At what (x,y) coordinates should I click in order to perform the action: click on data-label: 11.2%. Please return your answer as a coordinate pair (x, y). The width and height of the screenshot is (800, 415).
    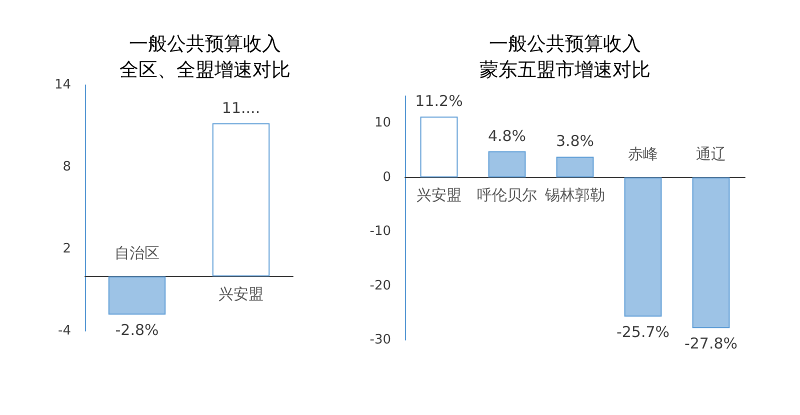
    Looking at the image, I should click on (439, 101).